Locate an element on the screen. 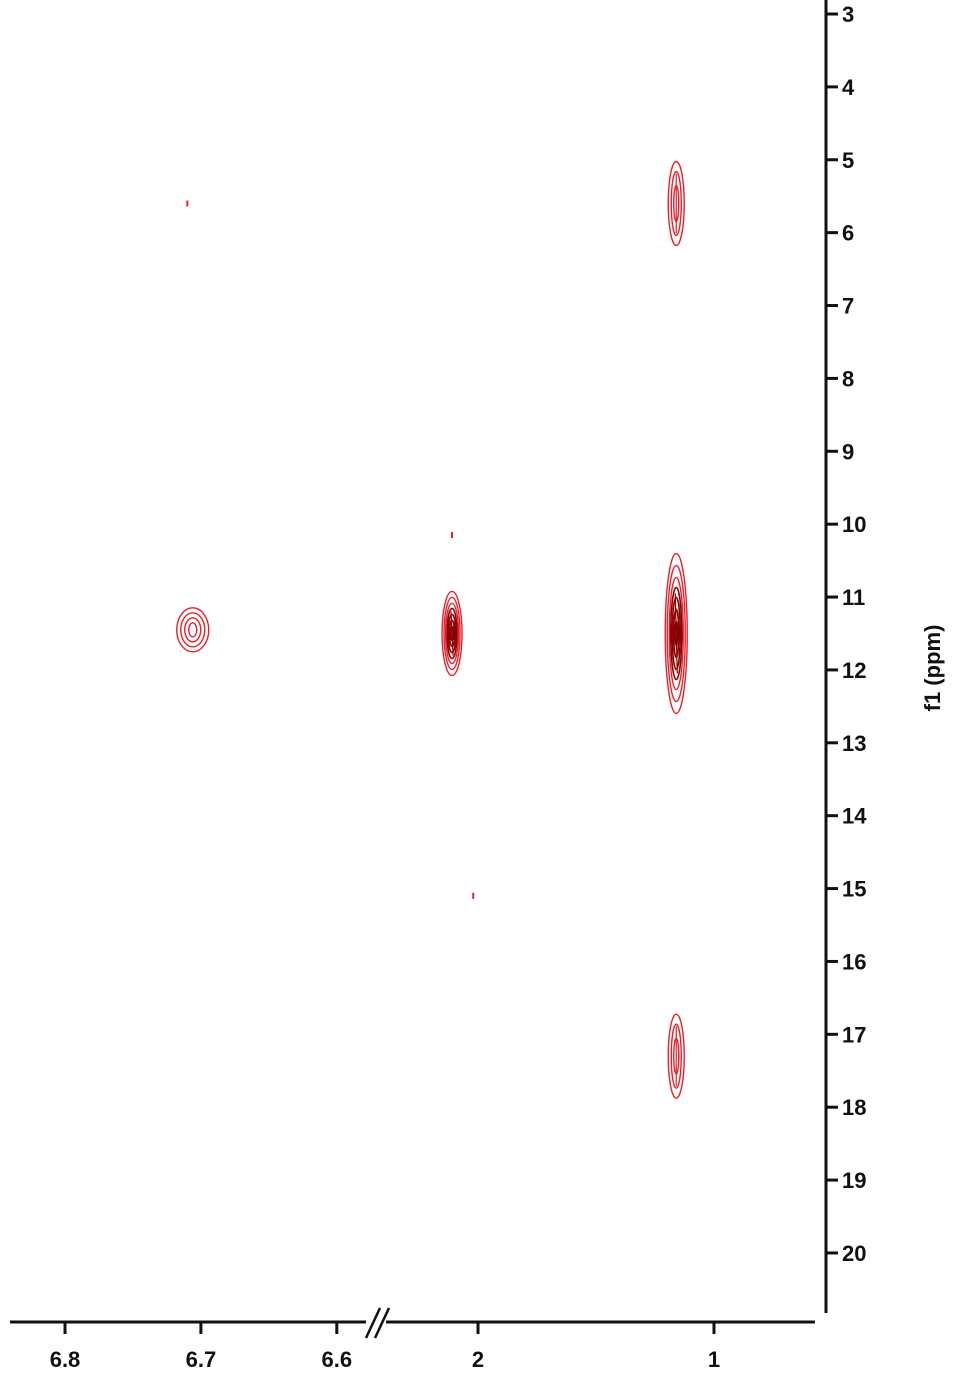 The height and width of the screenshot is (1375, 954). y-tick-label: 16 is located at coordinates (854, 961).